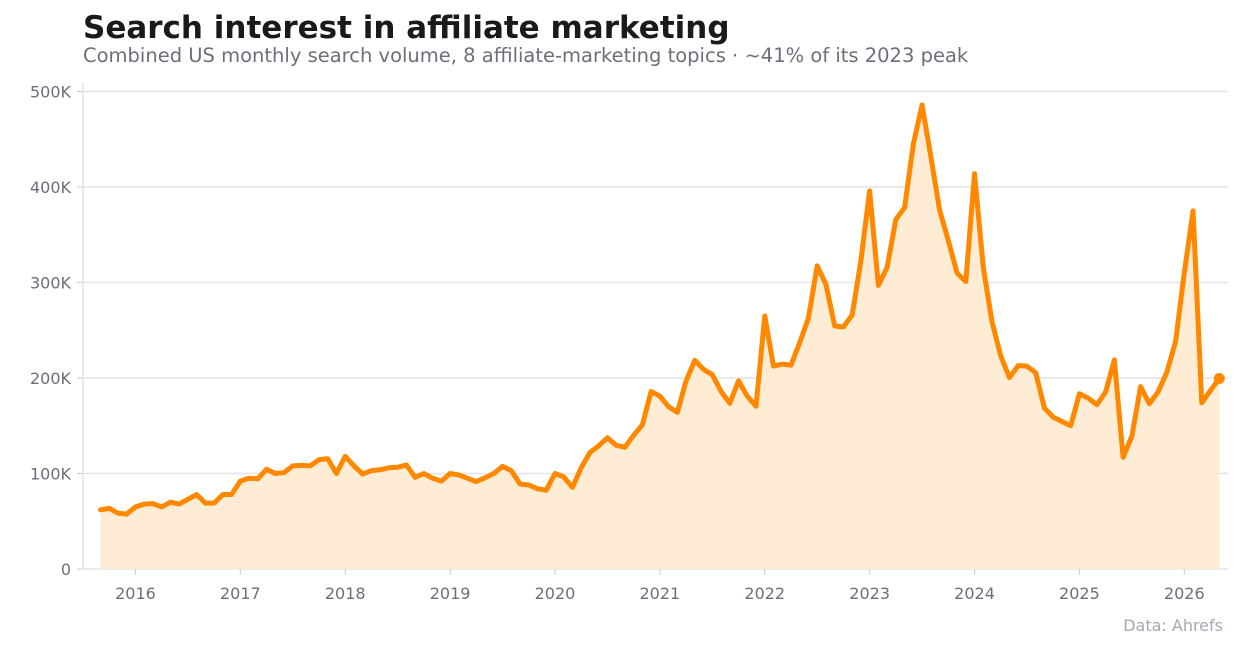  What do you see at coordinates (51, 378) in the screenshot?
I see `y-tick-label: 200K` at bounding box center [51, 378].